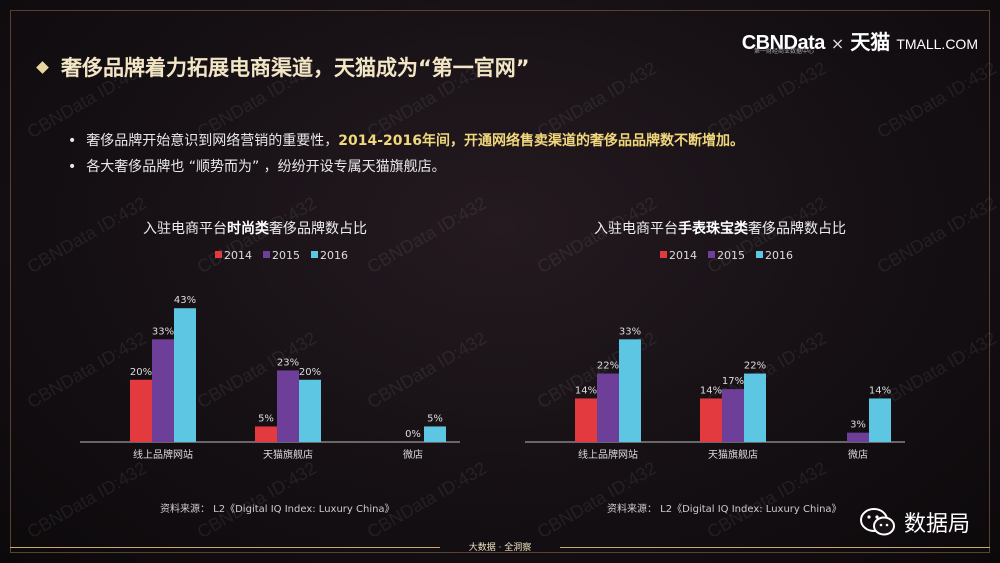 This screenshot has width=1000, height=563. Describe the element at coordinates (858, 425) in the screenshot. I see `data-label: 3%` at that location.